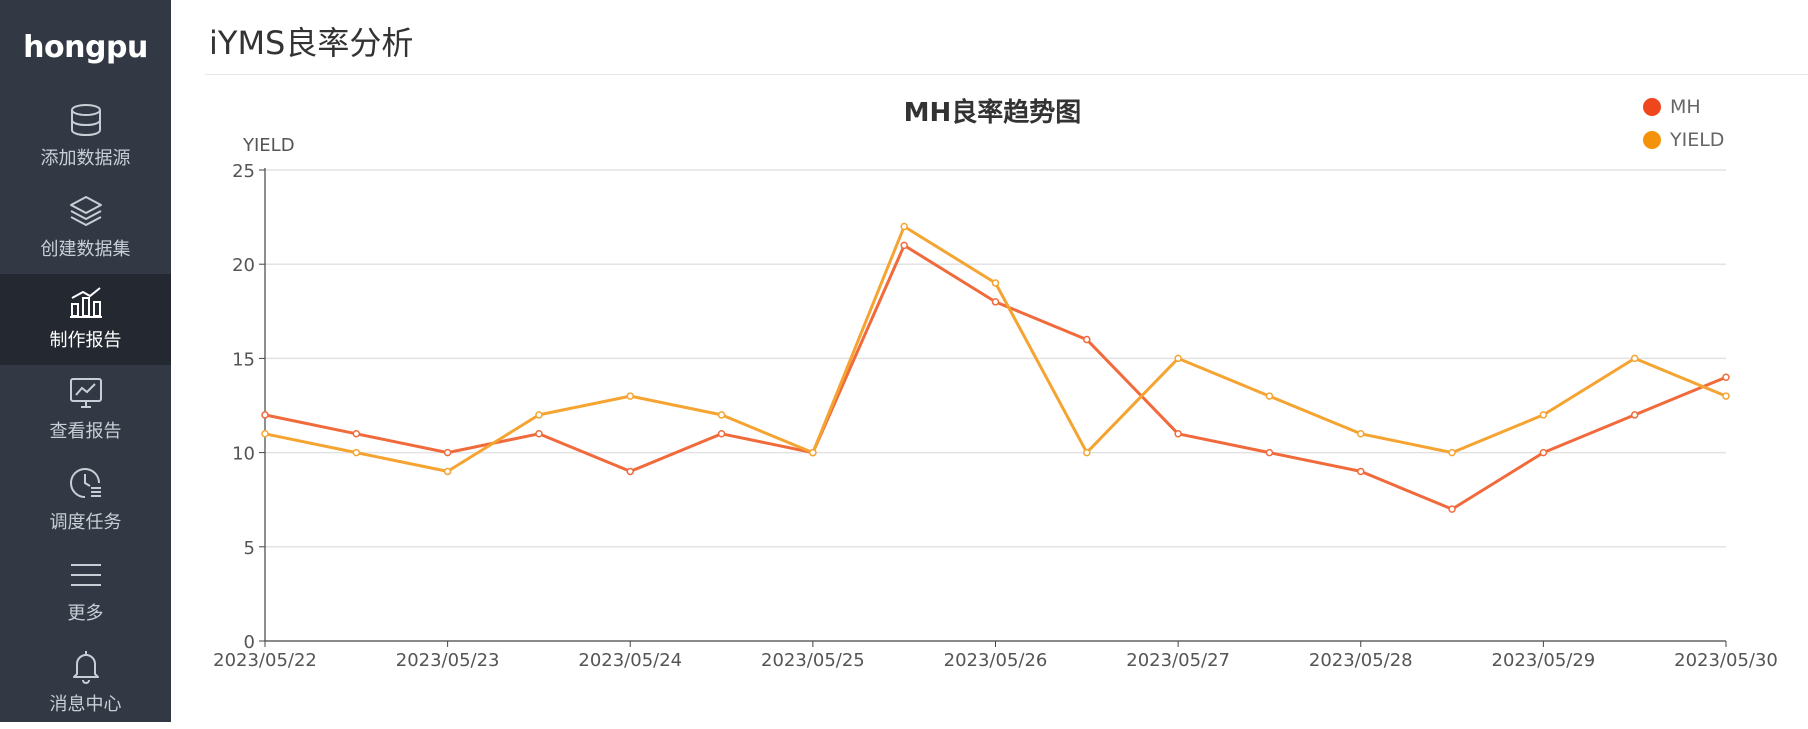  What do you see at coordinates (992, 113) in the screenshot?
I see `chart-title: MH良率趋势图` at bounding box center [992, 113].